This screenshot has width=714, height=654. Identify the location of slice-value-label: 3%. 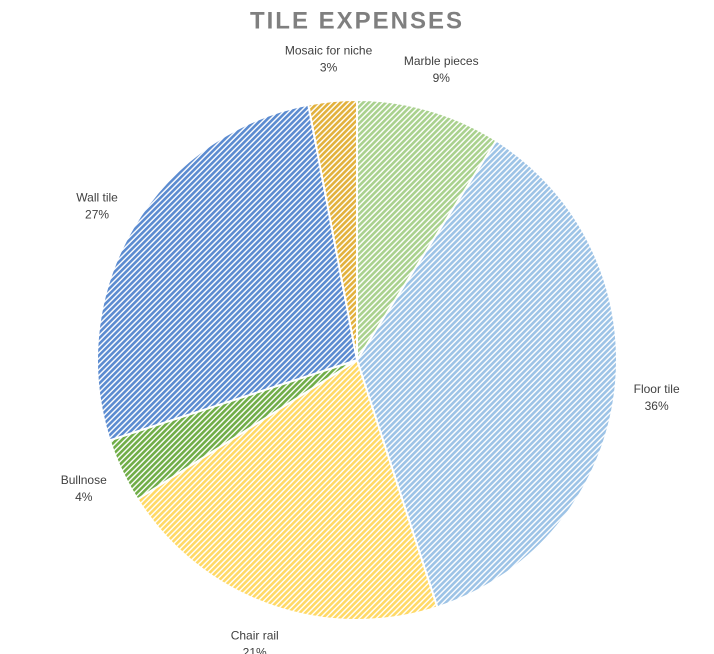
(329, 68).